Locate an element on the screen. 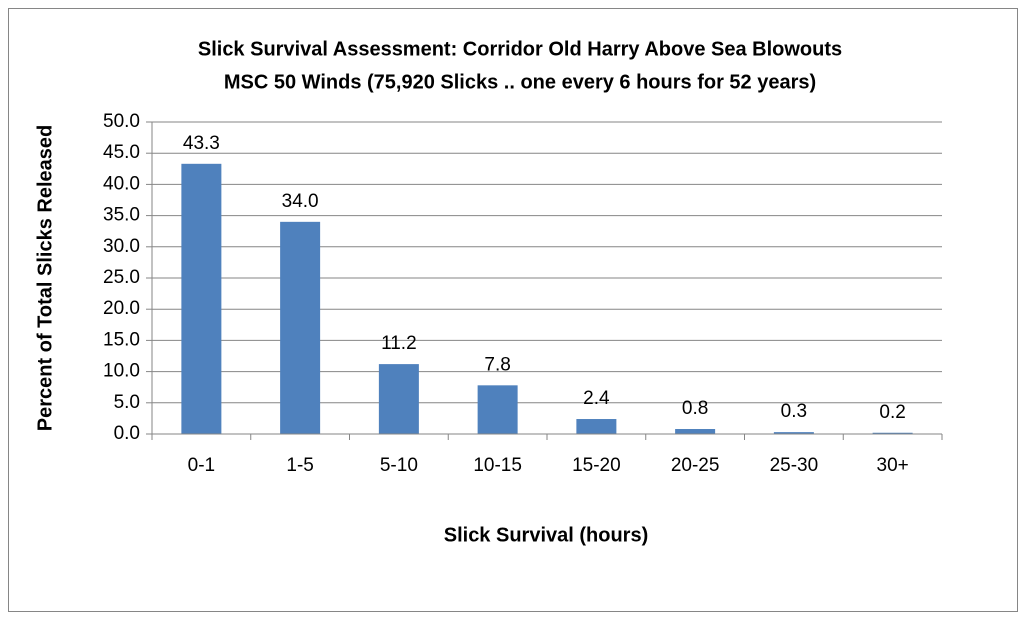  x-tick-label: 15-20 is located at coordinates (596, 465).